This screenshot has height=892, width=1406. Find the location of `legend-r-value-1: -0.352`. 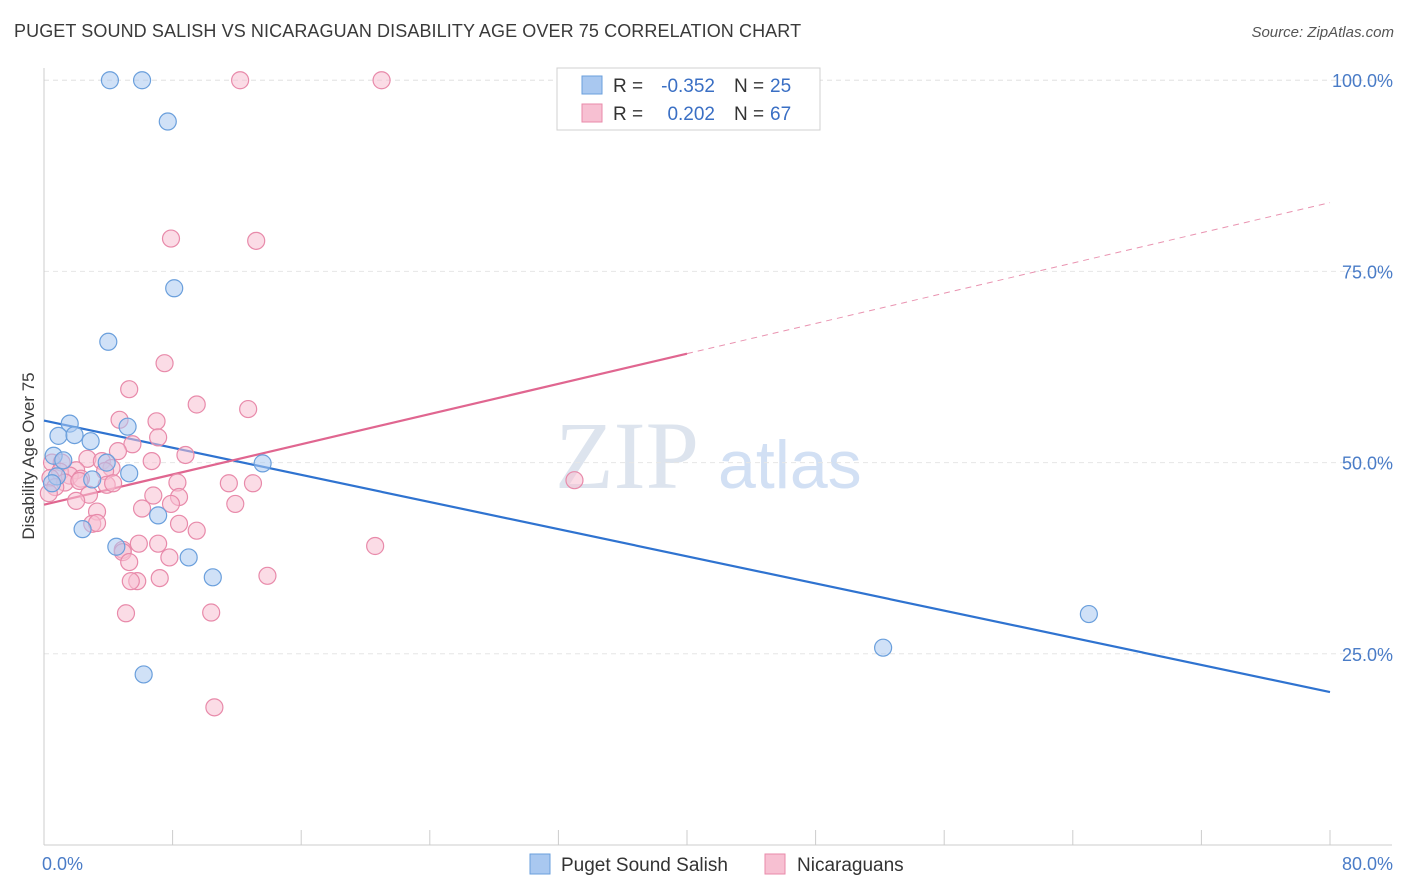

legend-r-value-1: -0.352 is located at coordinates (688, 86).